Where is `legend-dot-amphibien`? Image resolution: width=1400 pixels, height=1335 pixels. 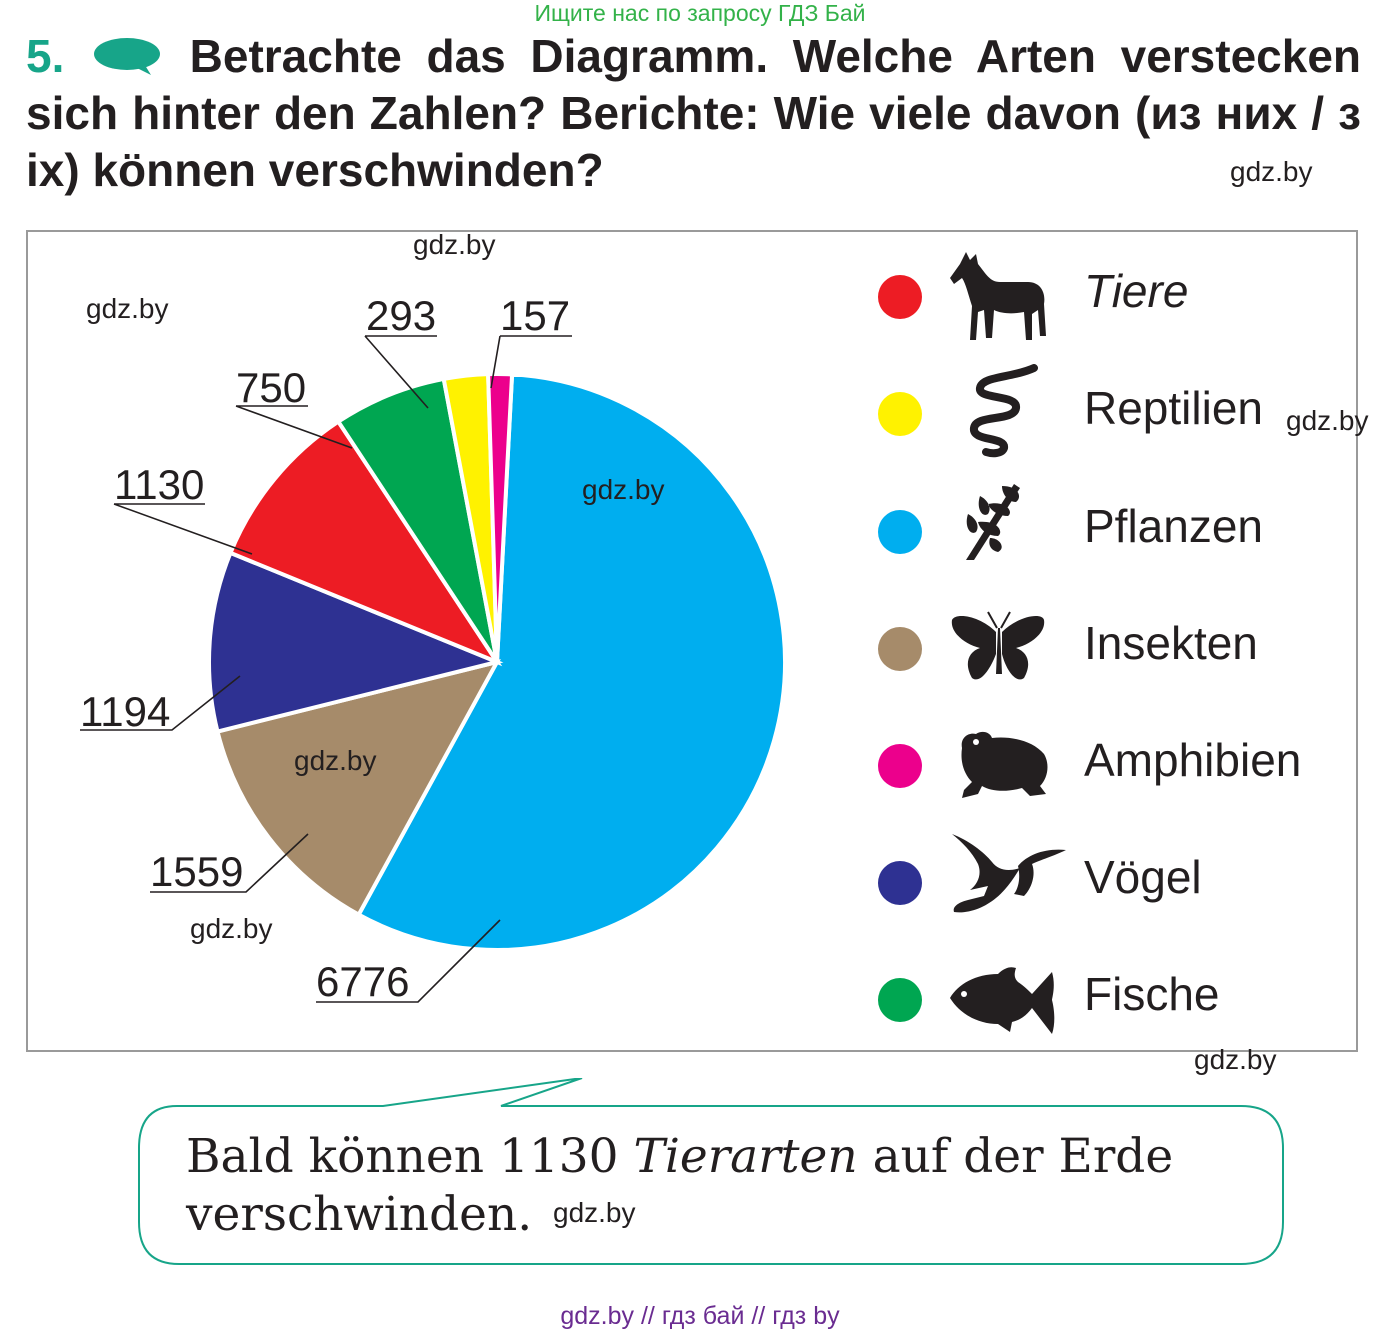
legend-dot-amphibien is located at coordinates (900, 766).